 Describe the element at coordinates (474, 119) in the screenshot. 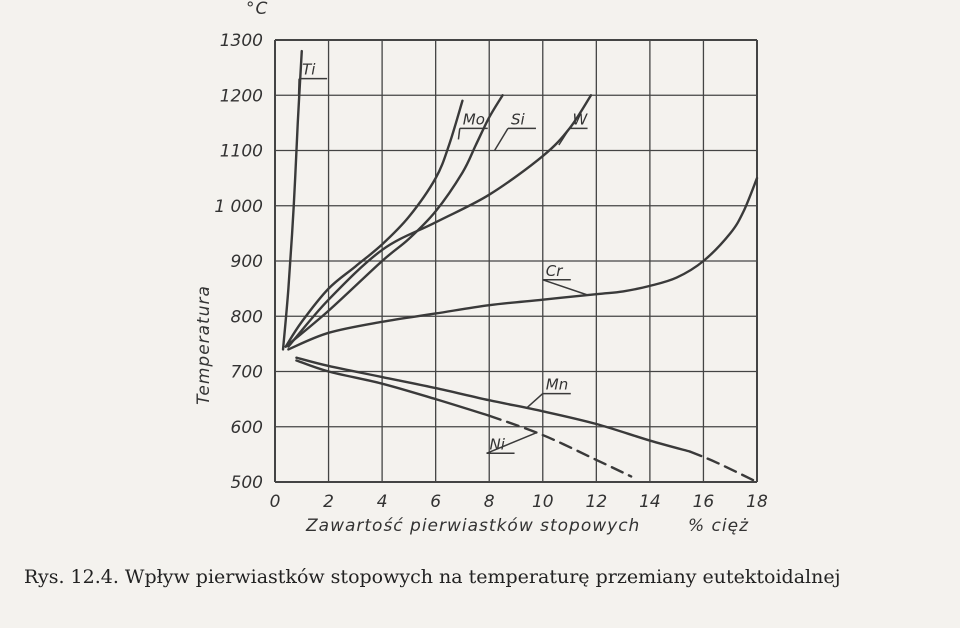

I see `series-label-mo: Mo` at that location.